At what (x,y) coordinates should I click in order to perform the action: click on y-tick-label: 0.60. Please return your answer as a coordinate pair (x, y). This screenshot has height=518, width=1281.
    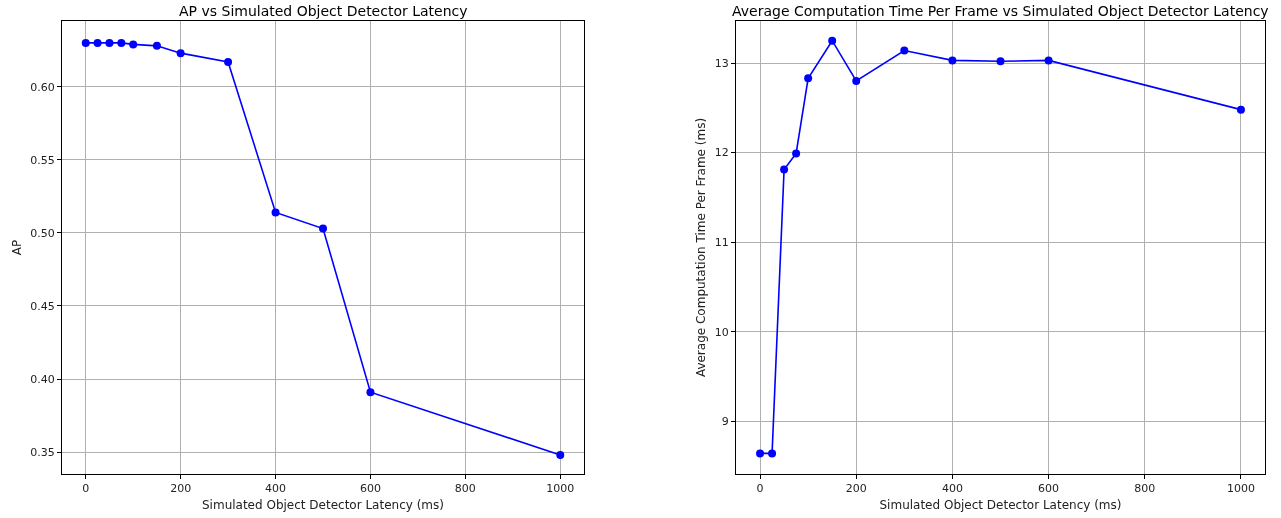
    Looking at the image, I should click on (42, 87).